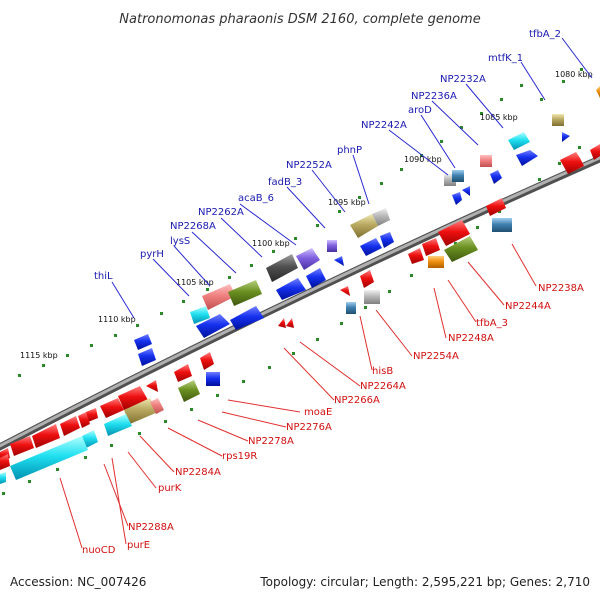 The height and width of the screenshot is (600, 600). I want to click on kbp-label: 1100 kbp, so click(271, 243).